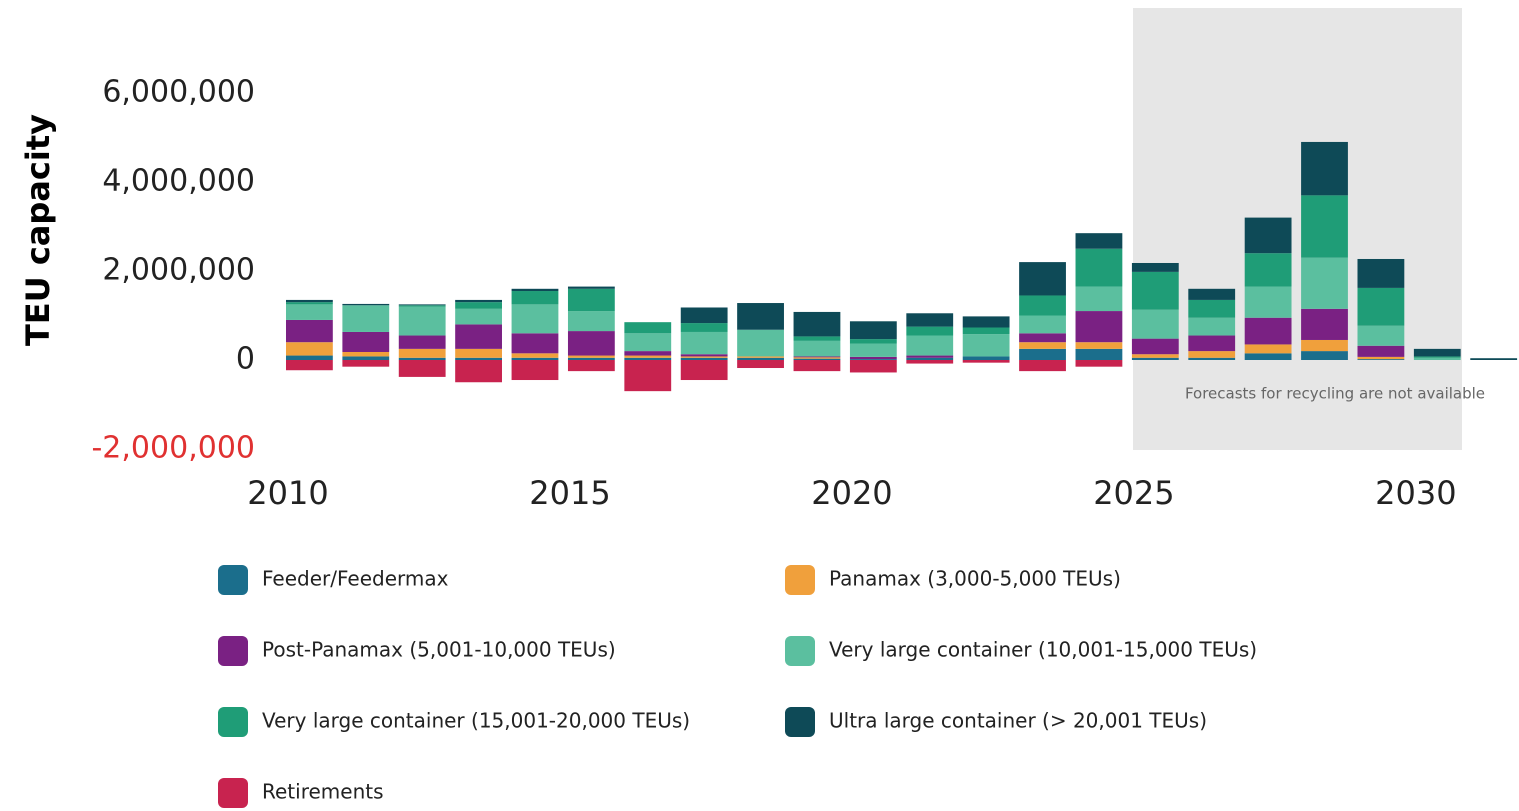 The width and height of the screenshot is (1519, 811). What do you see at coordinates (173, 448) in the screenshot?
I see `y-tick-label: -2,000,000` at bounding box center [173, 448].